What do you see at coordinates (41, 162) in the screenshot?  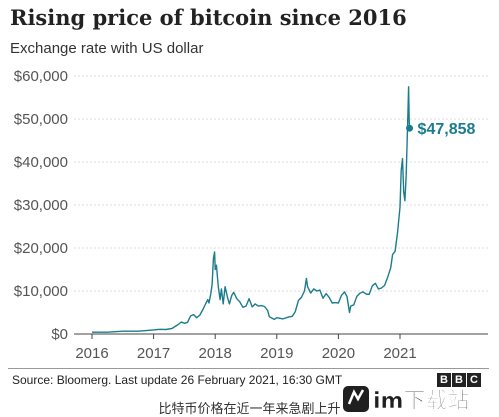 I see `y-tick-label: $40,000` at bounding box center [41, 162].